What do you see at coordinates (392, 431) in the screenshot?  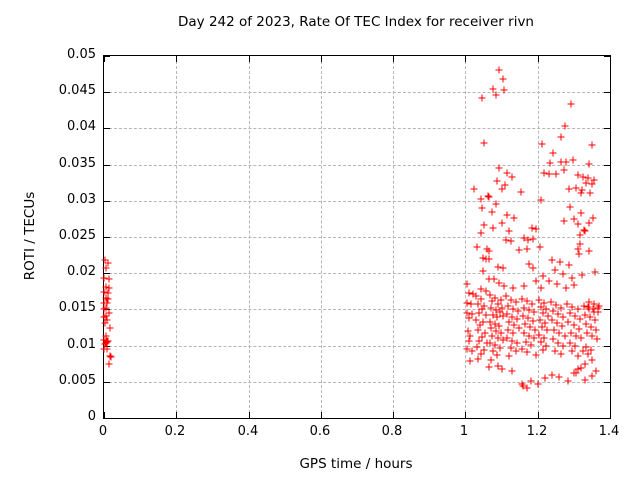 I see `x-tick-label: 0.8` at bounding box center [392, 431].